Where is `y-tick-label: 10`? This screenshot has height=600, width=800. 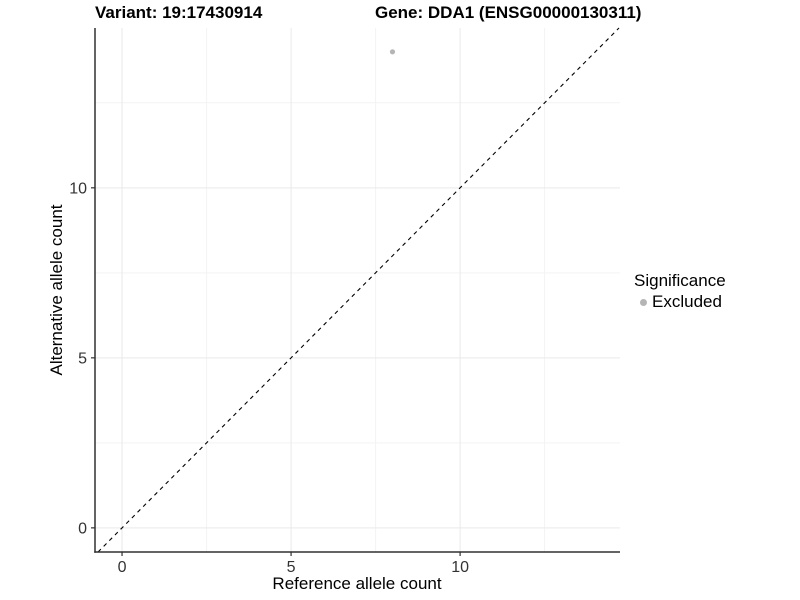 y-tick-label: 10 is located at coordinates (78, 188).